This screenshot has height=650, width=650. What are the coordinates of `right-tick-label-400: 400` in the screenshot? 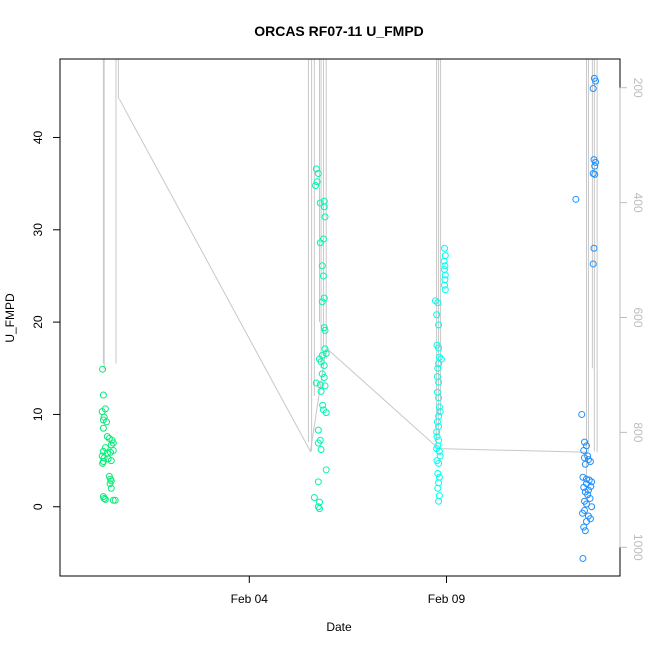 It's located at (638, 203).